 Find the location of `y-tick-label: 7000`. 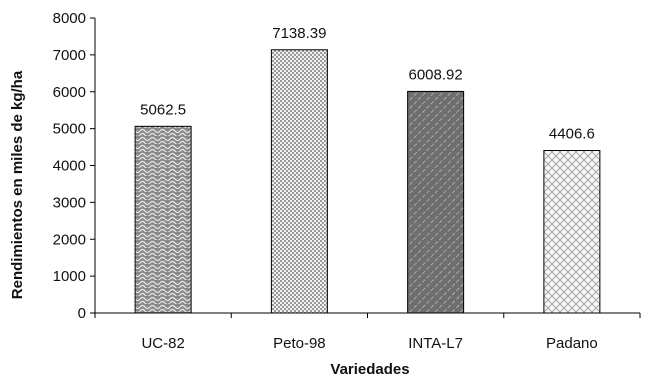

y-tick-label: 7000 is located at coordinates (69, 55).